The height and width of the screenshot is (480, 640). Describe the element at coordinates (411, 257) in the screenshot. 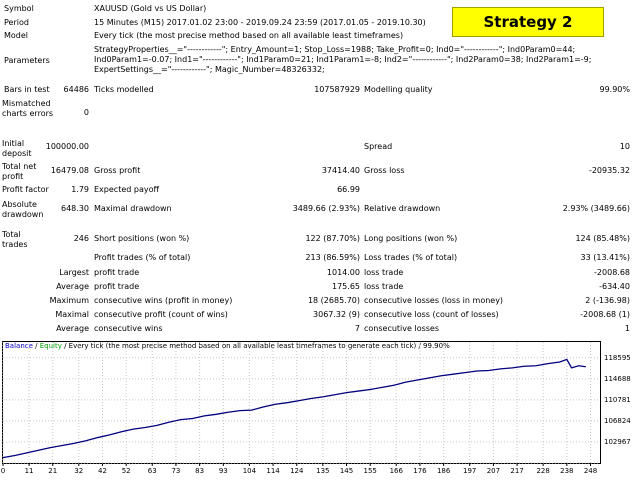

I see `loss-trades-label: Loss trades (% of total)` at that location.